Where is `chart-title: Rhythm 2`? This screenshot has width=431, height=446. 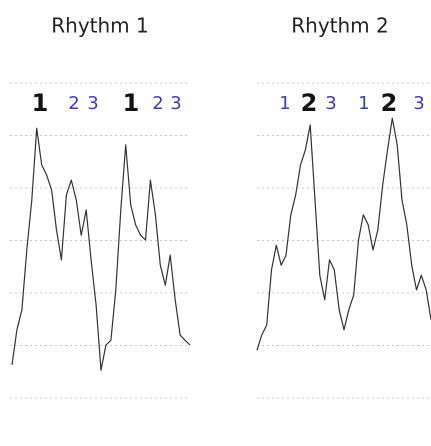
chart-title: Rhythm 2 is located at coordinates (340, 26).